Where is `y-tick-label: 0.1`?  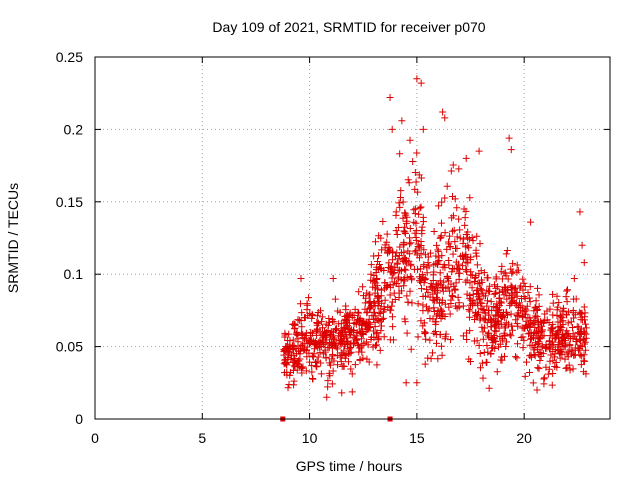
y-tick-label: 0.1 is located at coordinates (74, 274).